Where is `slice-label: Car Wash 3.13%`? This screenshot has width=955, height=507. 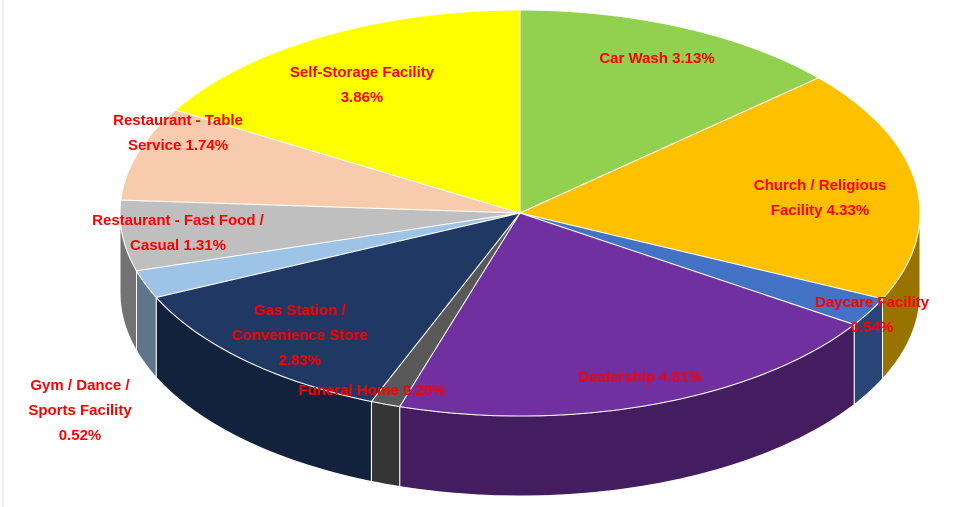 slice-label: Car Wash 3.13% is located at coordinates (657, 58).